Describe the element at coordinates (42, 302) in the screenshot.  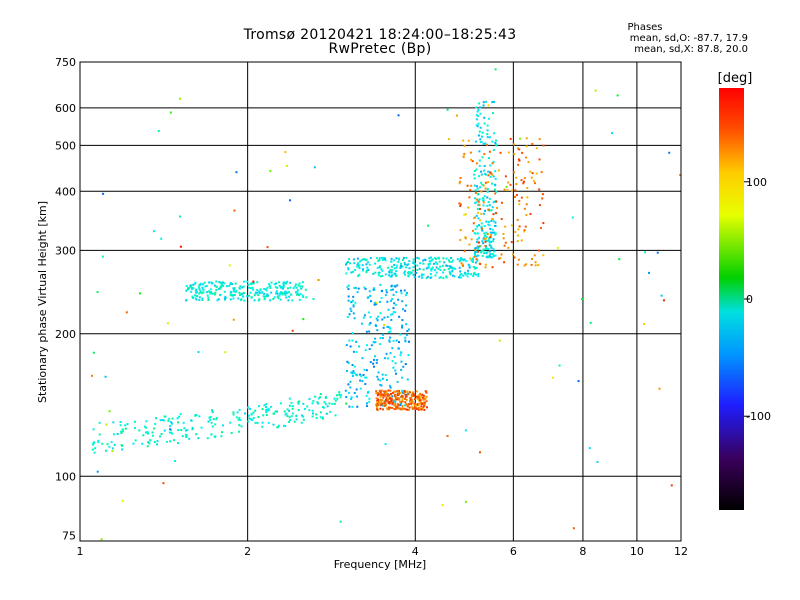
I see `y-axis-label: Stationary phase Virtual Height [km]` at that location.